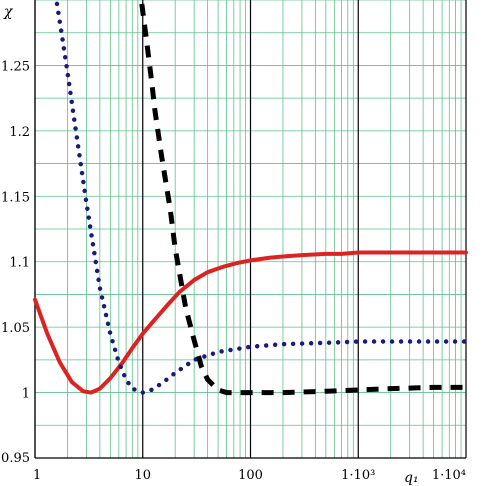 The image size is (486, 486). Describe the element at coordinates (411, 478) in the screenshot. I see `x-axis-label: q₁` at that location.